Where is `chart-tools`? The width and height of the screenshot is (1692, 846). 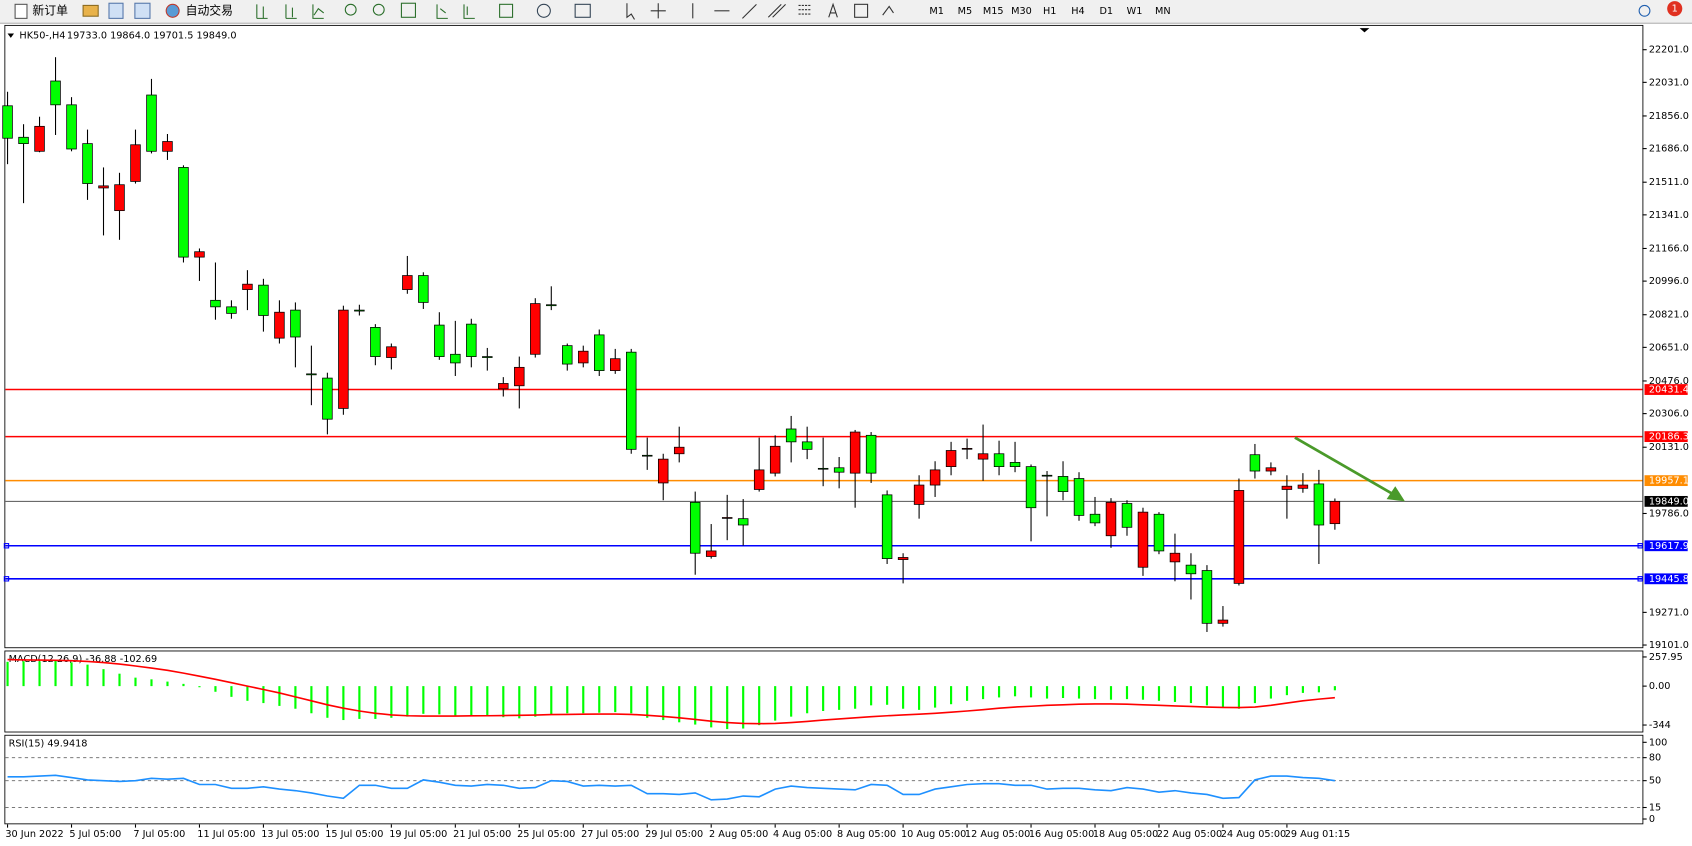
chart-tools is located at coordinates (575, 11).